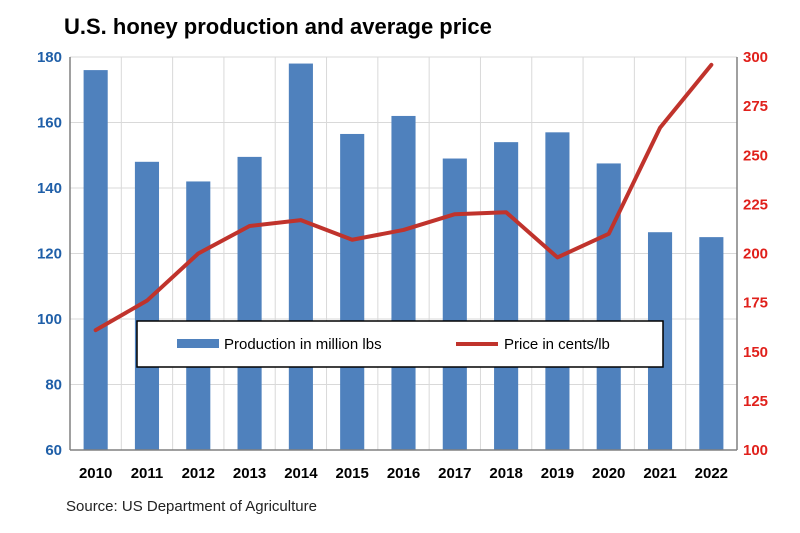 The image size is (800, 533). What do you see at coordinates (49, 254) in the screenshot?
I see `left-tick-label: 120` at bounding box center [49, 254].